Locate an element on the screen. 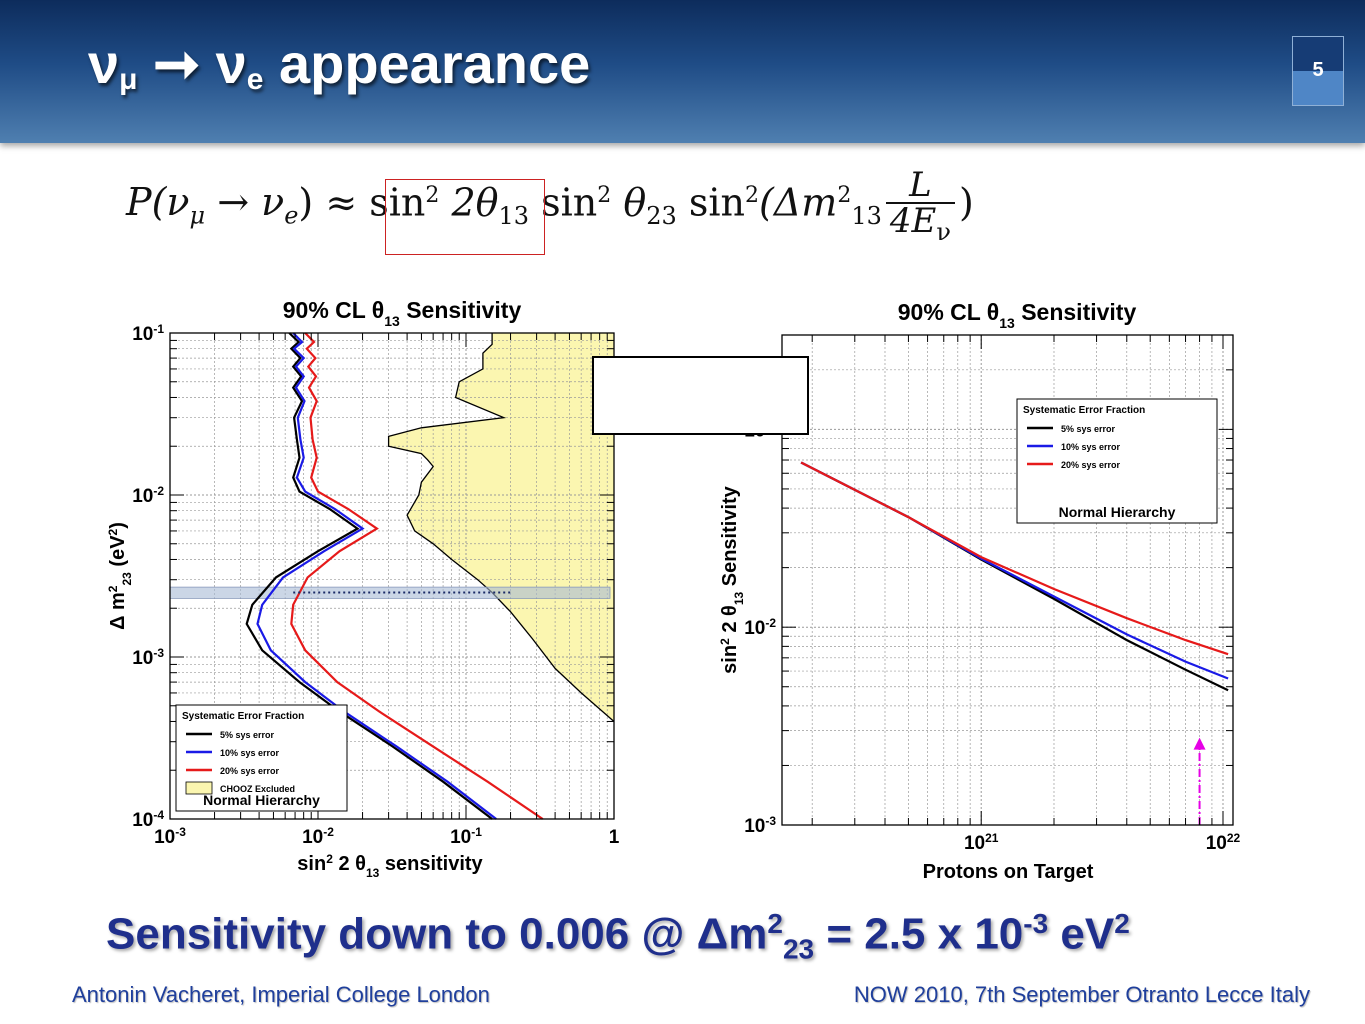 The image size is (1365, 1024). chooz-excluded-region is located at coordinates (501, 527).